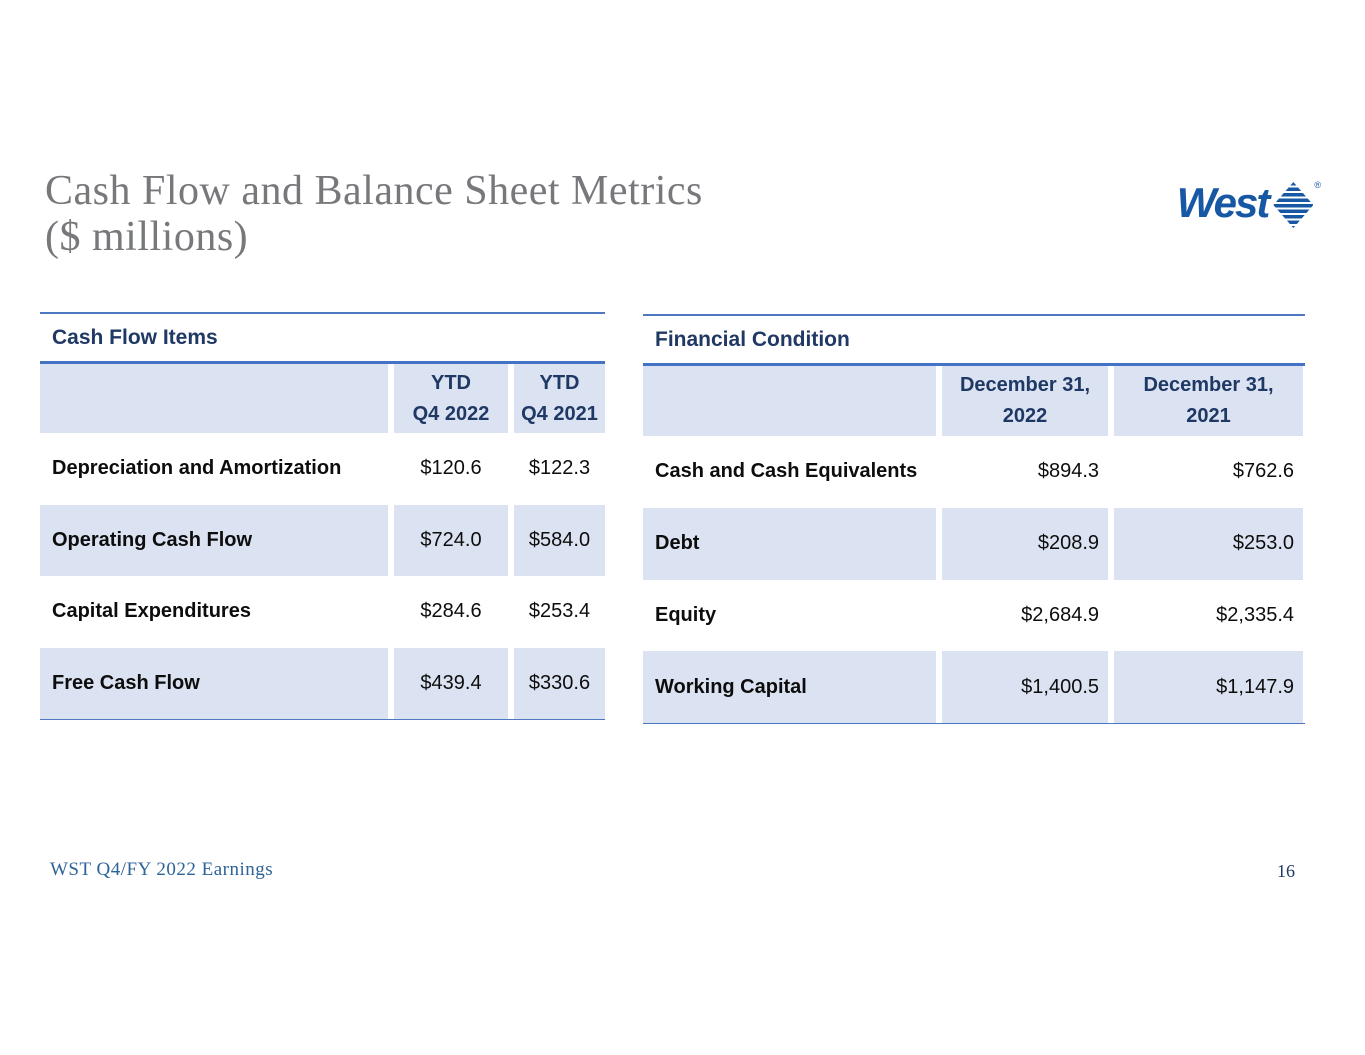 Image resolution: width=1365 pixels, height=1055 pixels. Describe the element at coordinates (1208, 687) in the screenshot. I see `value-2021: $1,147.9` at that location.